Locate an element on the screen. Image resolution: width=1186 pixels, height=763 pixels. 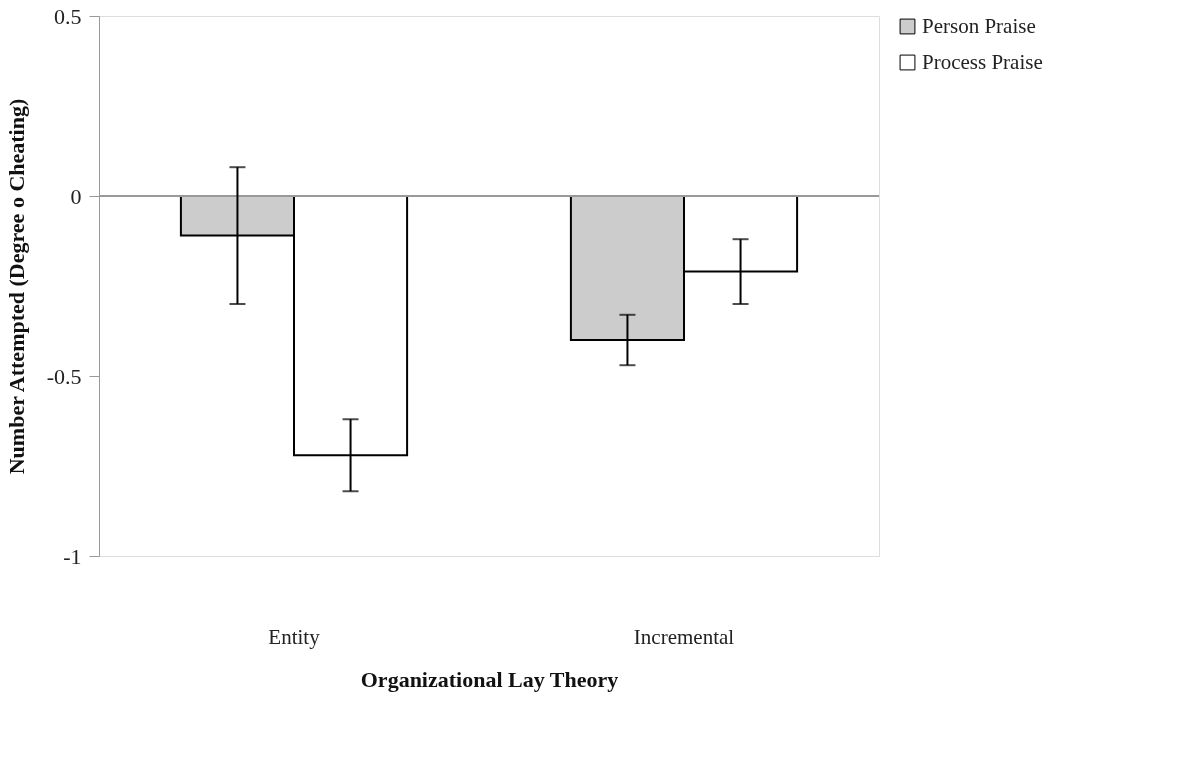
y-tick-label: -0.5 is located at coordinates (64, 376).